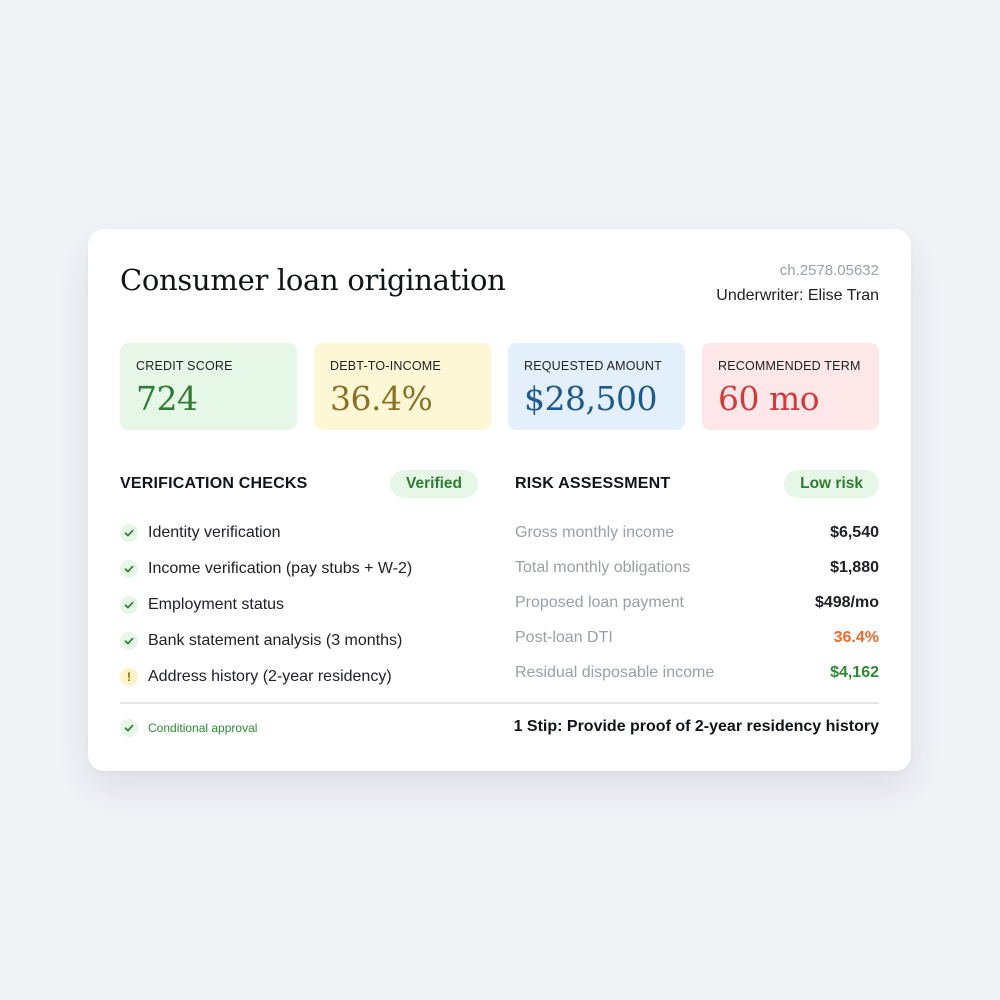 The height and width of the screenshot is (1000, 1000). What do you see at coordinates (595, 532) in the screenshot?
I see `risk-label: Gross monthly income` at bounding box center [595, 532].